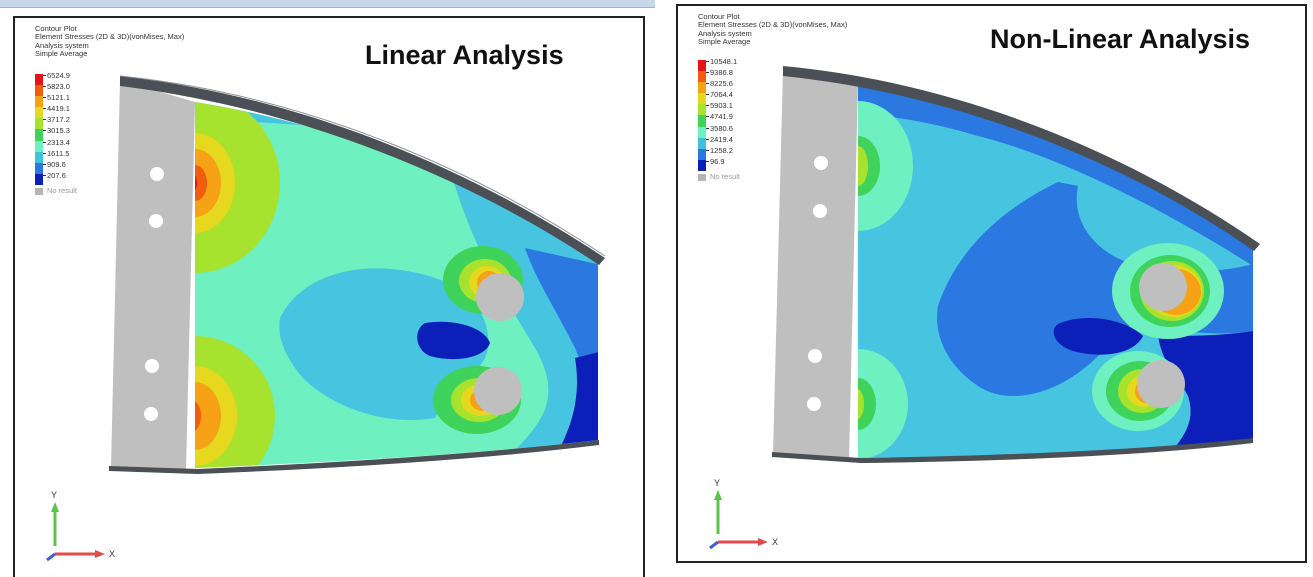 Image resolution: width=1313 pixels, height=577 pixels. Describe the element at coordinates (1120, 39) in the screenshot. I see `panel-title: Non-Linear Analysis` at that location.